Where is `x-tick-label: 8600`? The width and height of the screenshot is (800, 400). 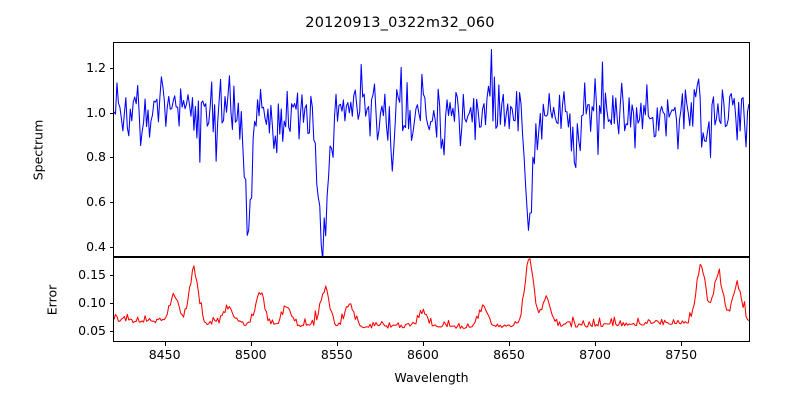
x-tick-label: 8600 is located at coordinates (422, 354).